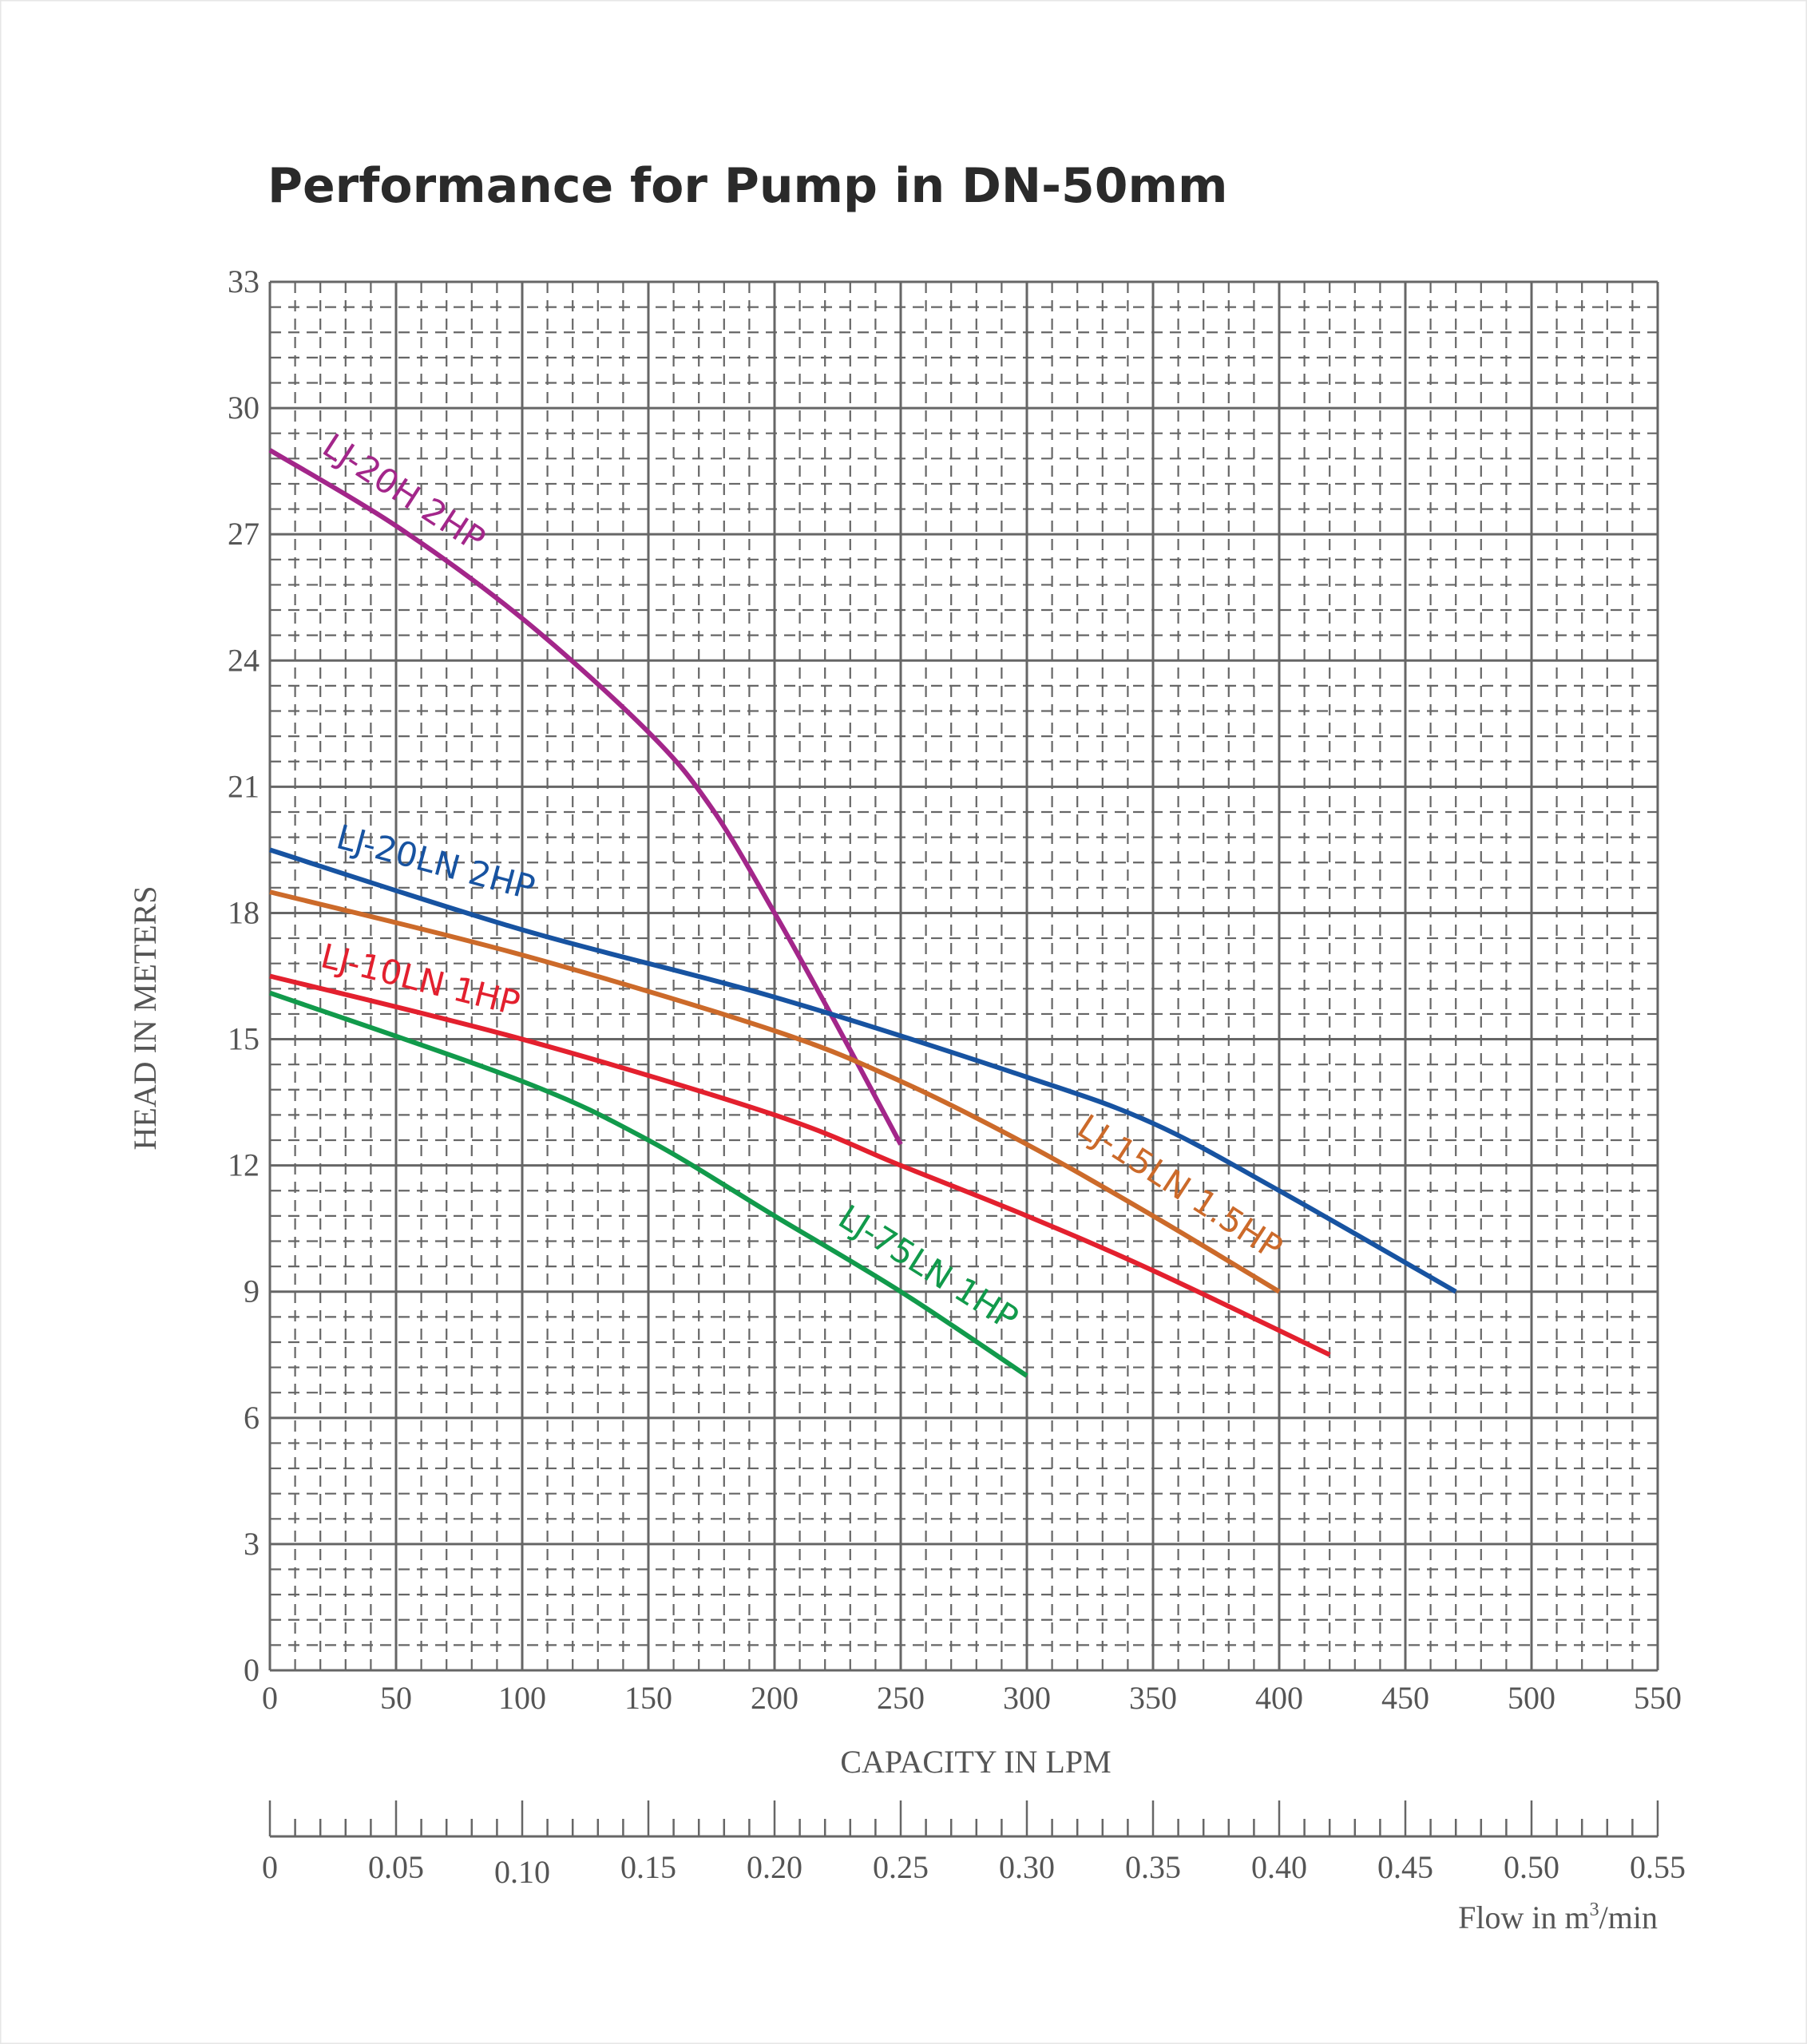 The height and width of the screenshot is (2044, 1807). What do you see at coordinates (1279, 1867) in the screenshot?
I see `secondary-x-tick-label: 0.40` at bounding box center [1279, 1867].